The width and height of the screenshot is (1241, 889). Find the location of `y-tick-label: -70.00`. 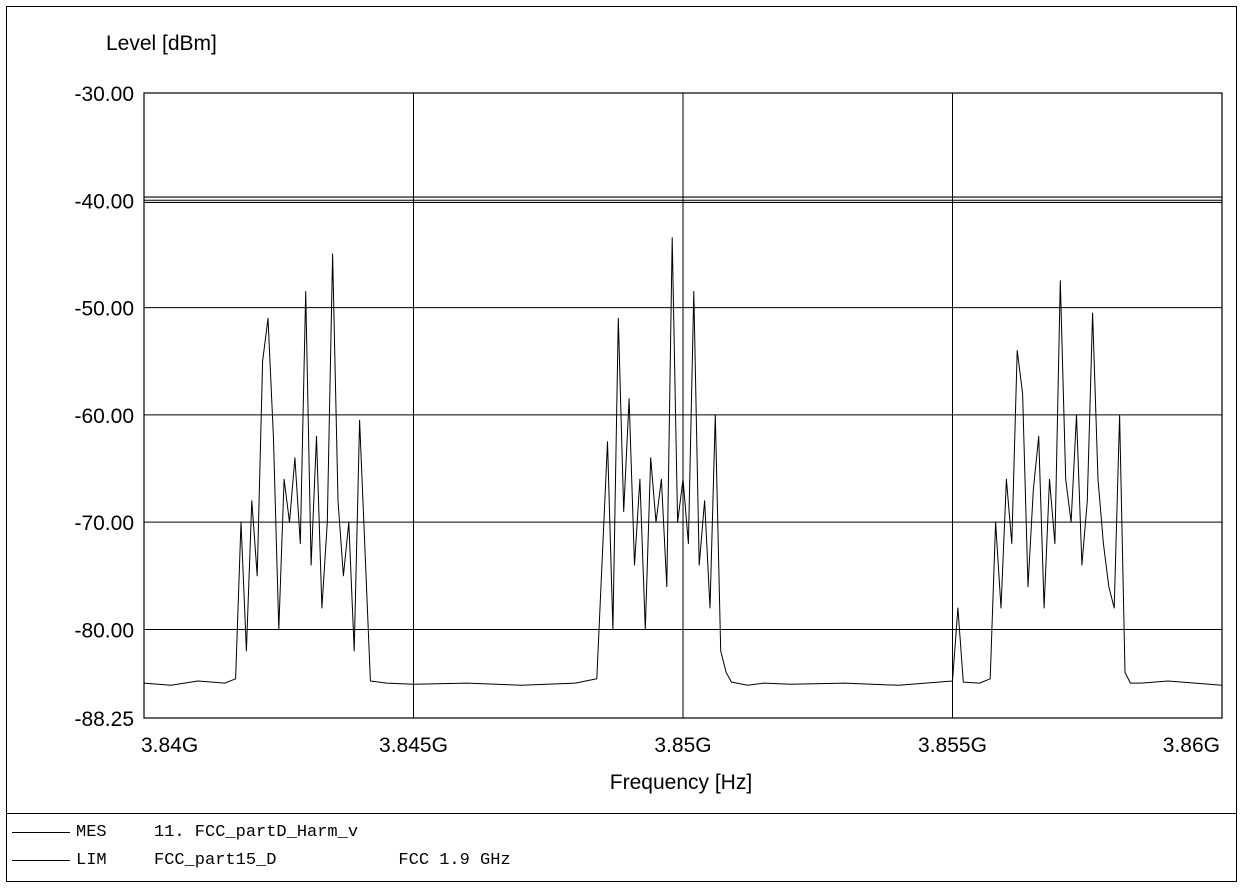

y-tick-label: -70.00 is located at coordinates (104, 523).